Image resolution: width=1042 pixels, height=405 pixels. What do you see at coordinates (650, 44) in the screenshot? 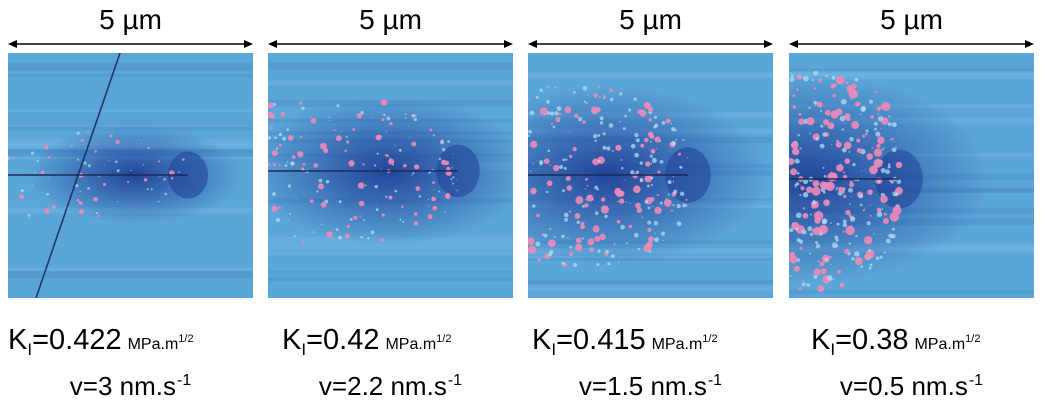
I see `scale-arrow` at bounding box center [650, 44].